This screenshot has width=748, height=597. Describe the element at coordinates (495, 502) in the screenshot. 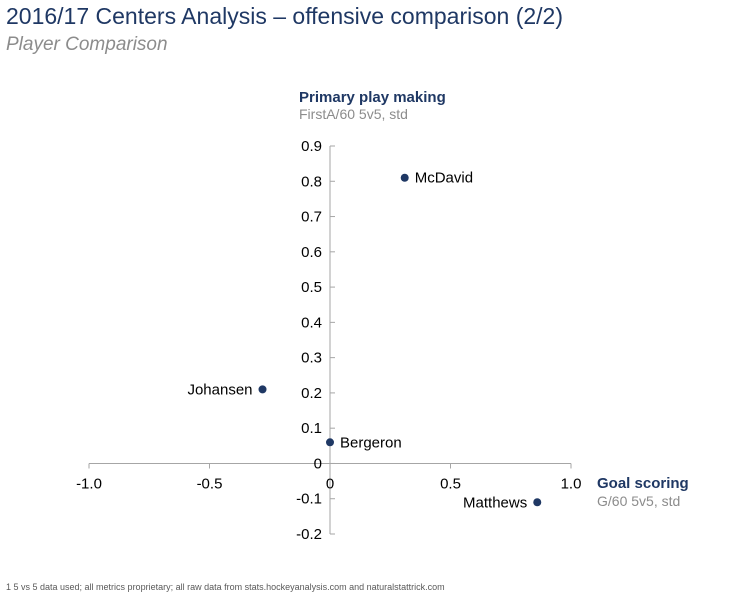

I see `point-label-matthews: Matthews` at that location.